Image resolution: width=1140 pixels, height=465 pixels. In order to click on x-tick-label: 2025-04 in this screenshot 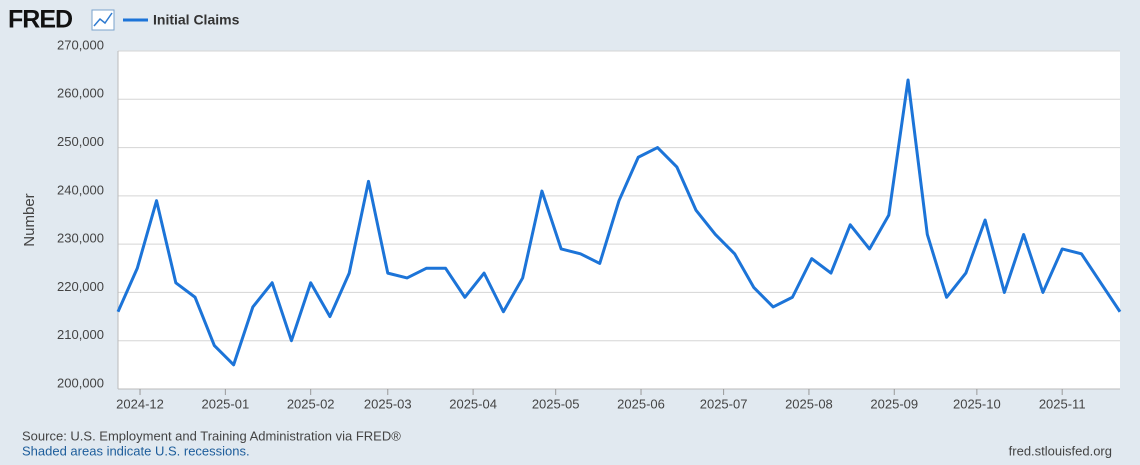, I will do `click(473, 403)`.